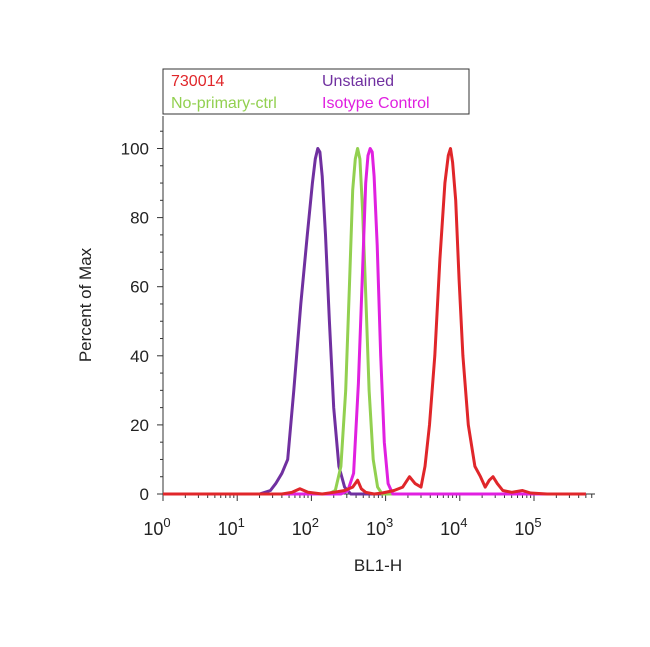 The width and height of the screenshot is (650, 647). What do you see at coordinates (527, 527) in the screenshot?
I see `x-tick-label: 10⁵` at bounding box center [527, 527].